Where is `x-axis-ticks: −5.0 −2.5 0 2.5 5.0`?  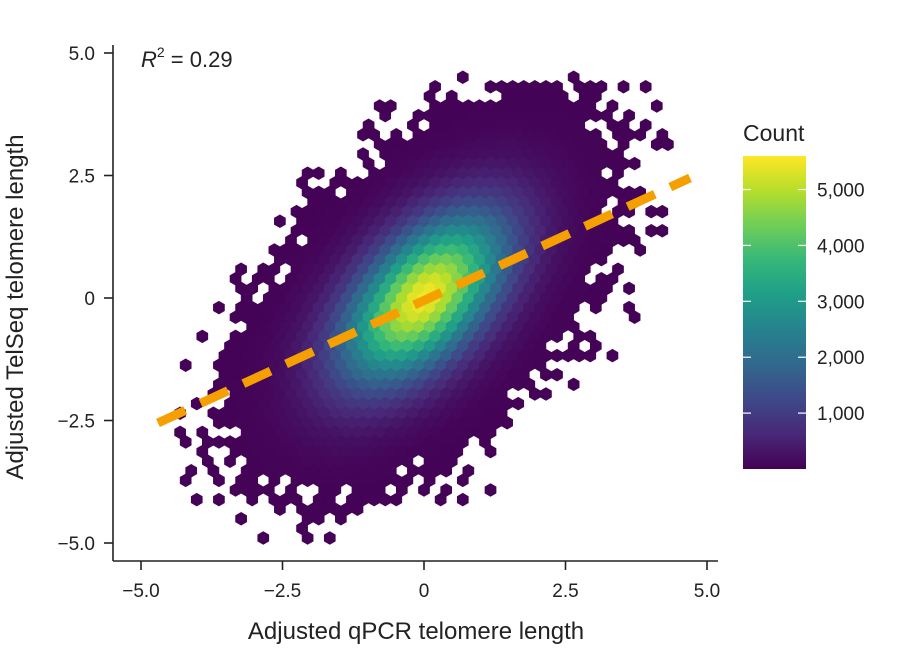
x-axis-ticks: −5.0 −2.5 0 2.5 5.0 is located at coordinates (421, 581).